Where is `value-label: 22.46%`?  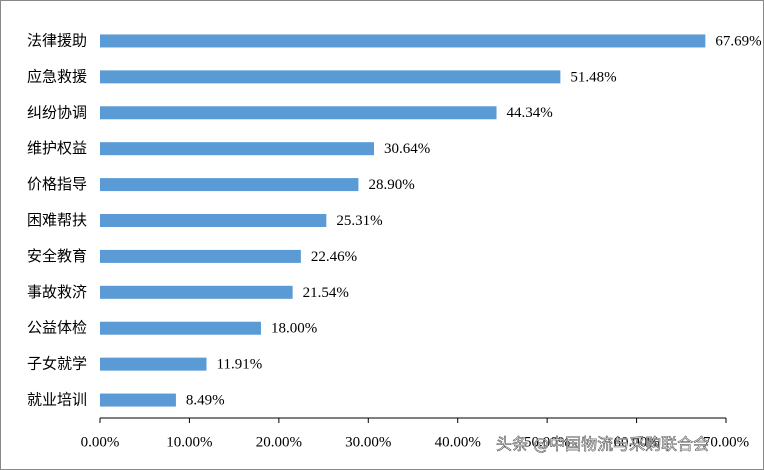 value-label: 22.46% is located at coordinates (334, 257).